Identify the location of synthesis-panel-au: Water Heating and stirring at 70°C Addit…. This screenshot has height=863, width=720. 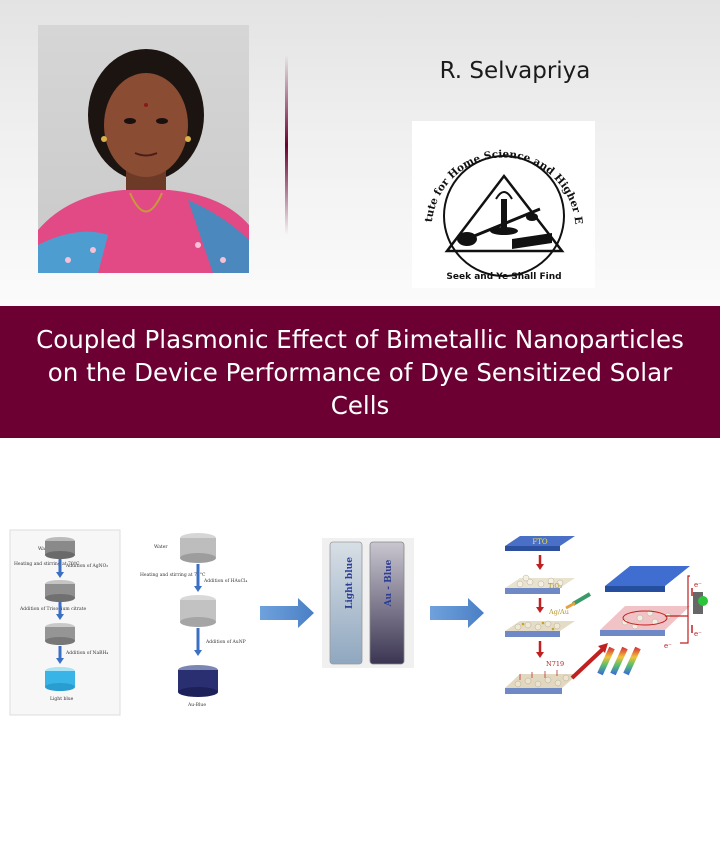
(193, 620).